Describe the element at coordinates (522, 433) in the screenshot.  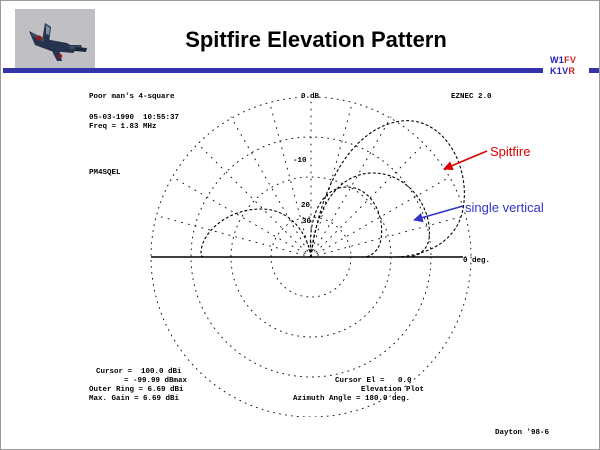
I see `footer-credit: Dayton '98-6` at that location.